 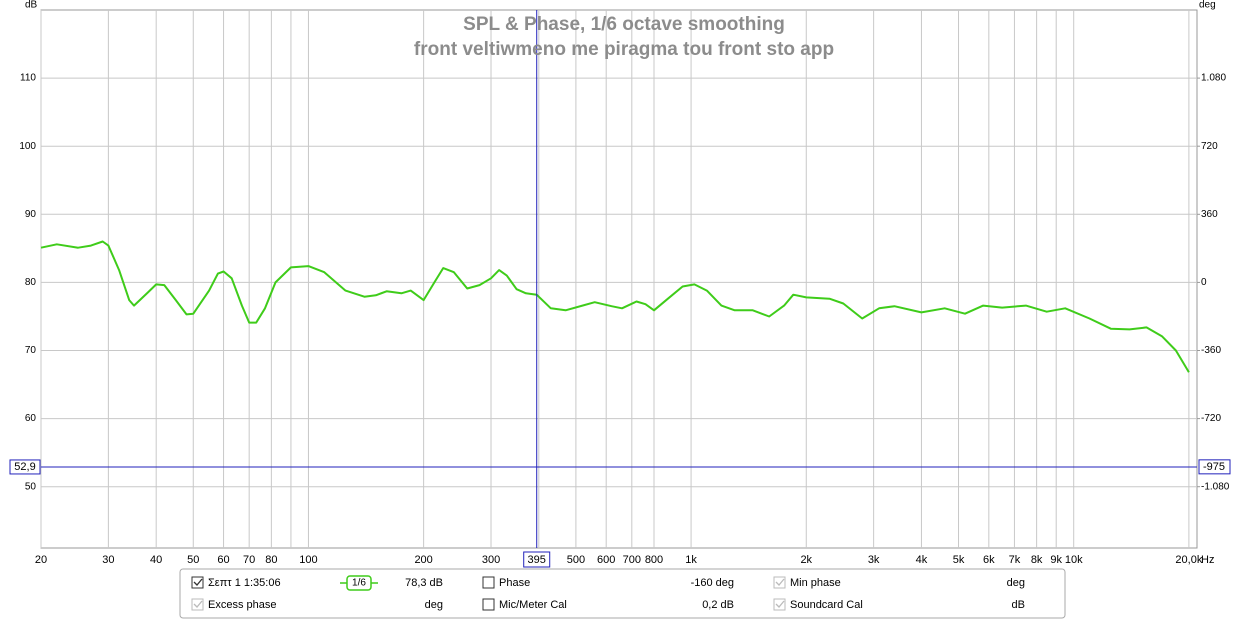 What do you see at coordinates (874, 560) in the screenshot?
I see `x-tick-label: 3k` at bounding box center [874, 560].